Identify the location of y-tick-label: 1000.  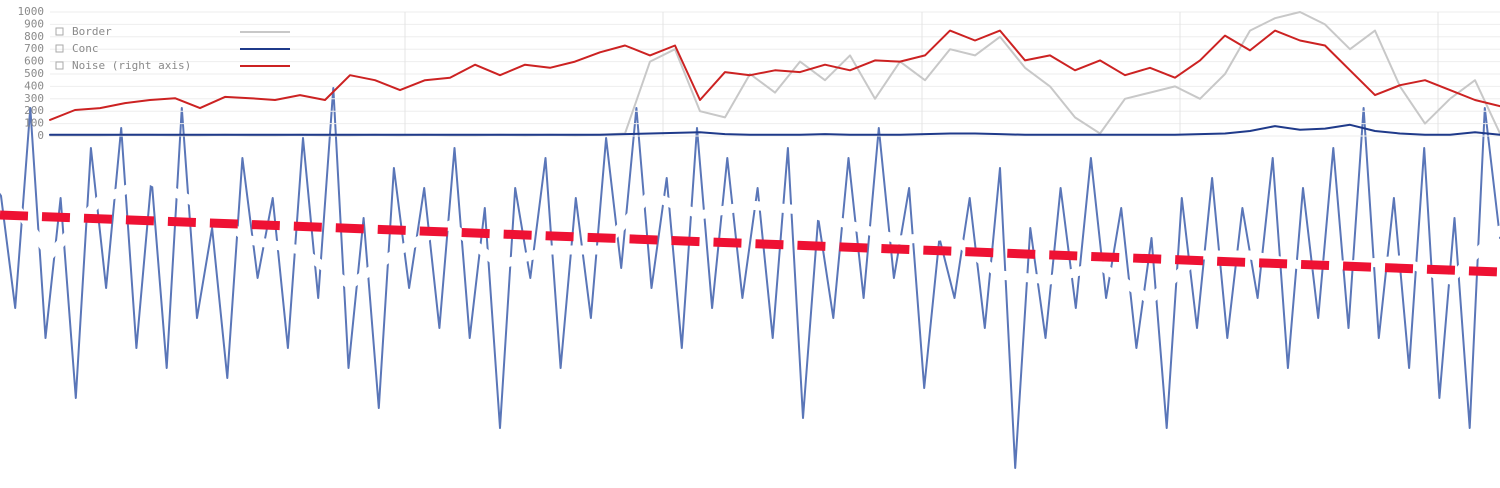
(31, 11).